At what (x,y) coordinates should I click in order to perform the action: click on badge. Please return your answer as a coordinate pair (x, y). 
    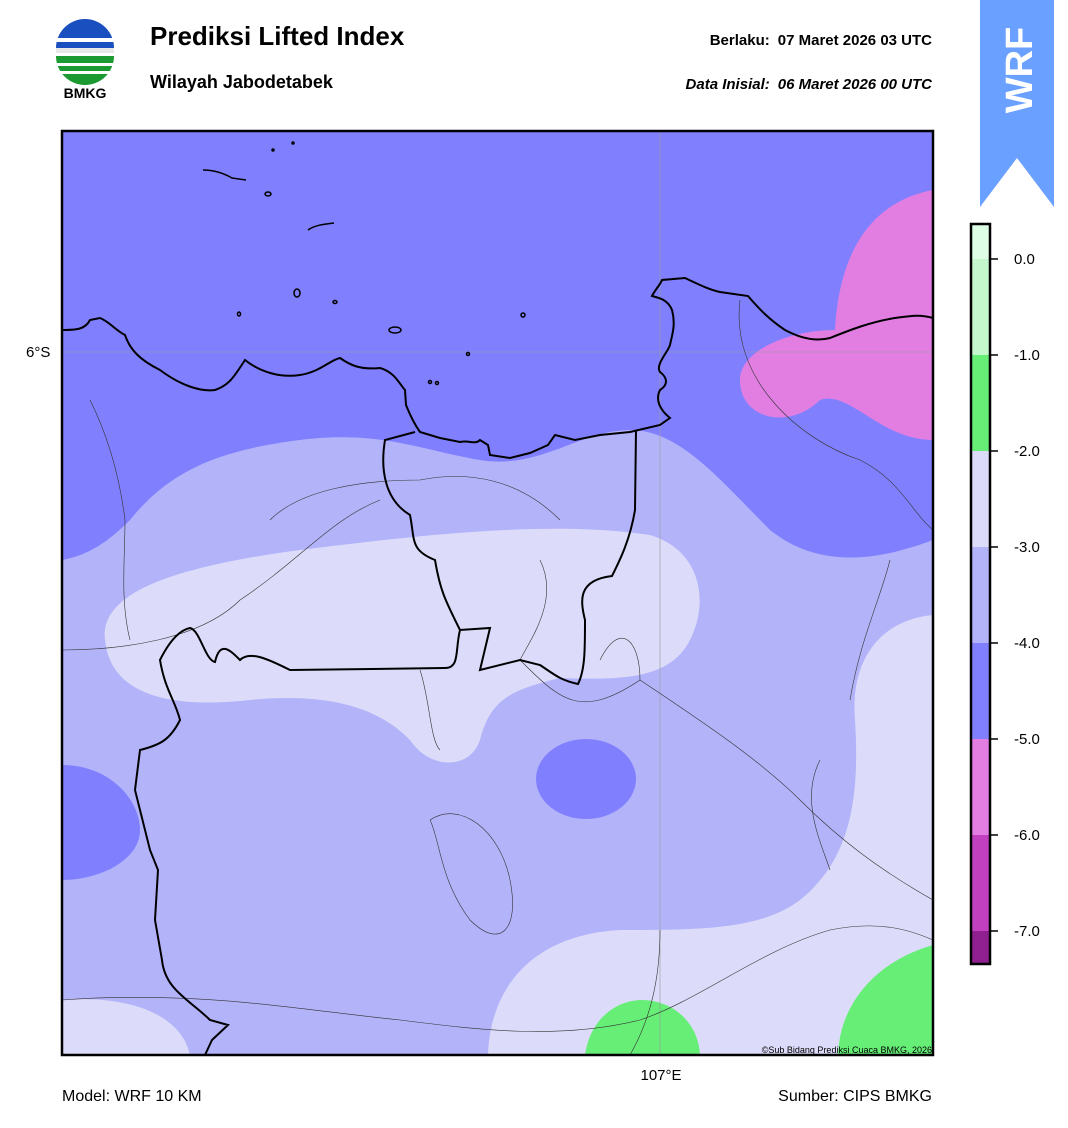
    Looking at the image, I should click on (1017, 103).